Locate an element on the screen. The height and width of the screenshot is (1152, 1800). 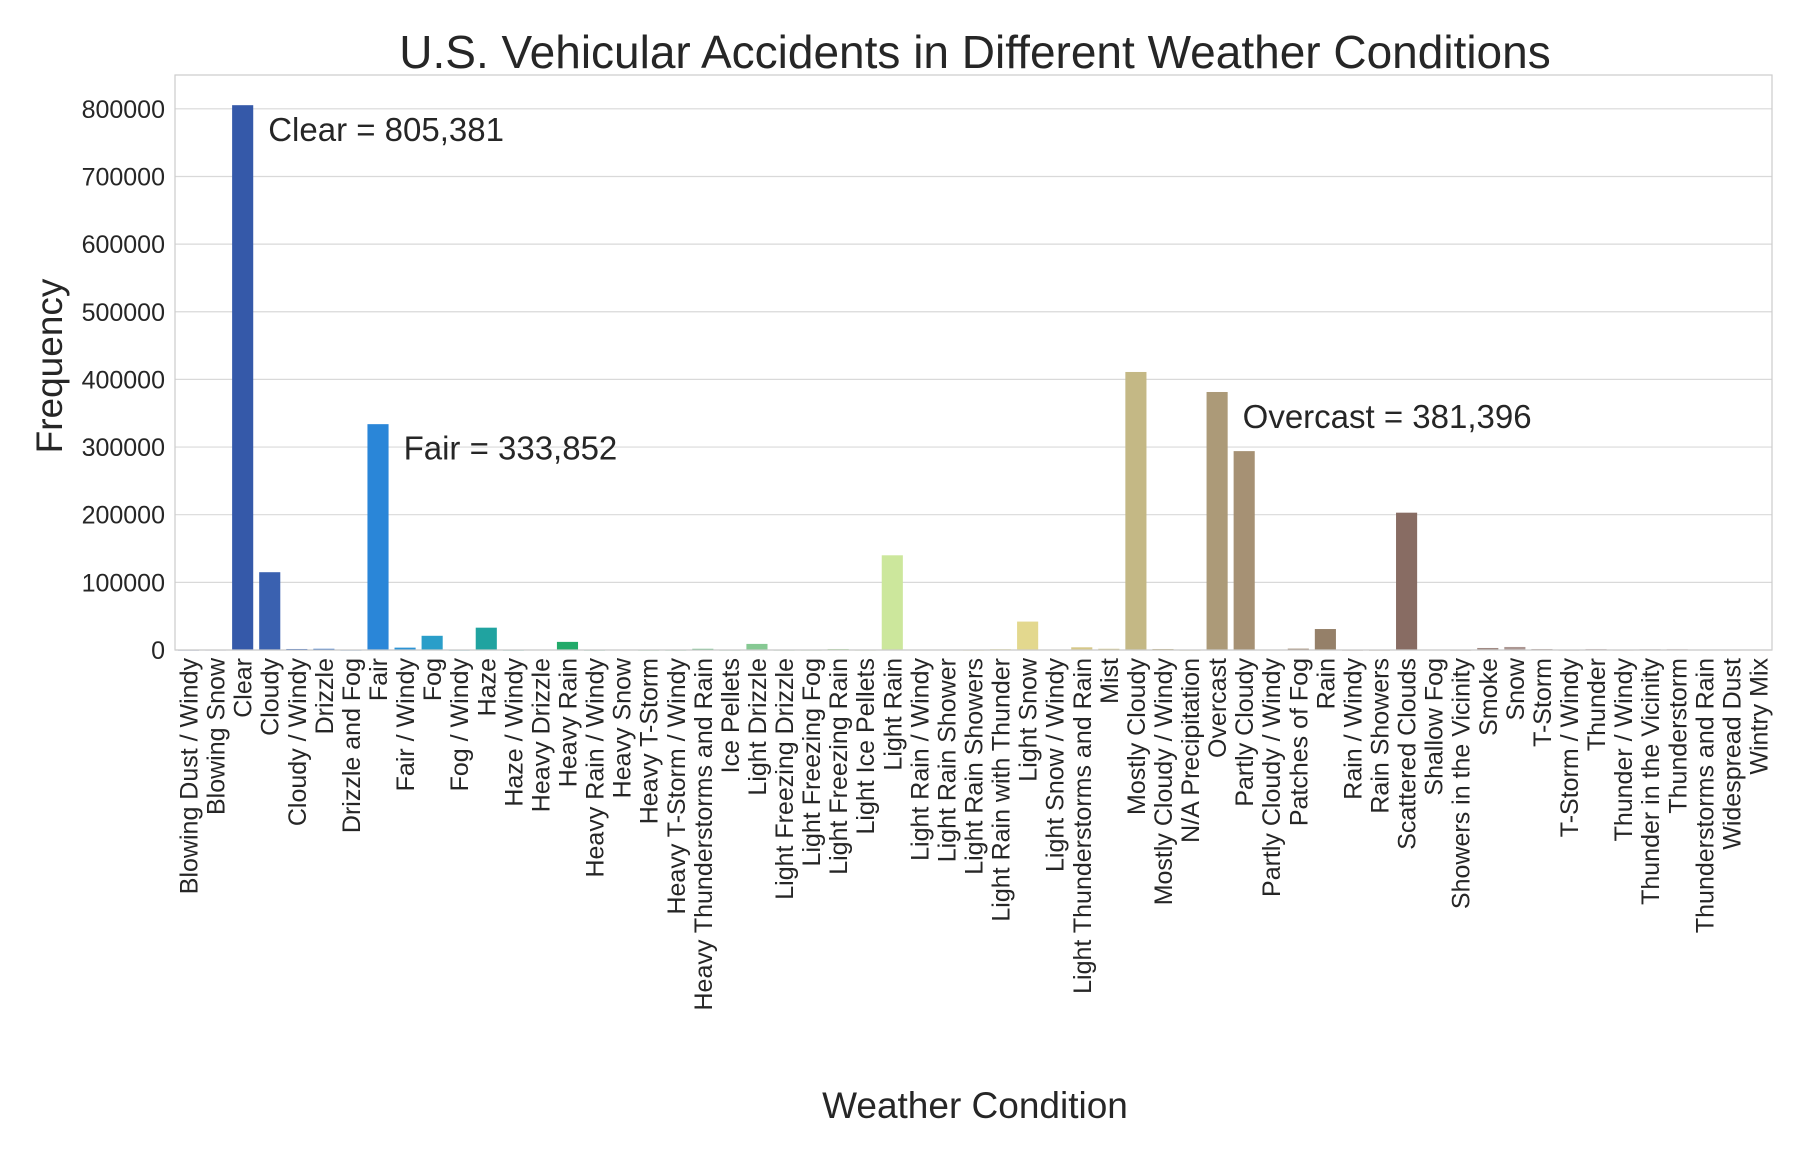
y-tick-label: 800000 is located at coordinates (123, 110).